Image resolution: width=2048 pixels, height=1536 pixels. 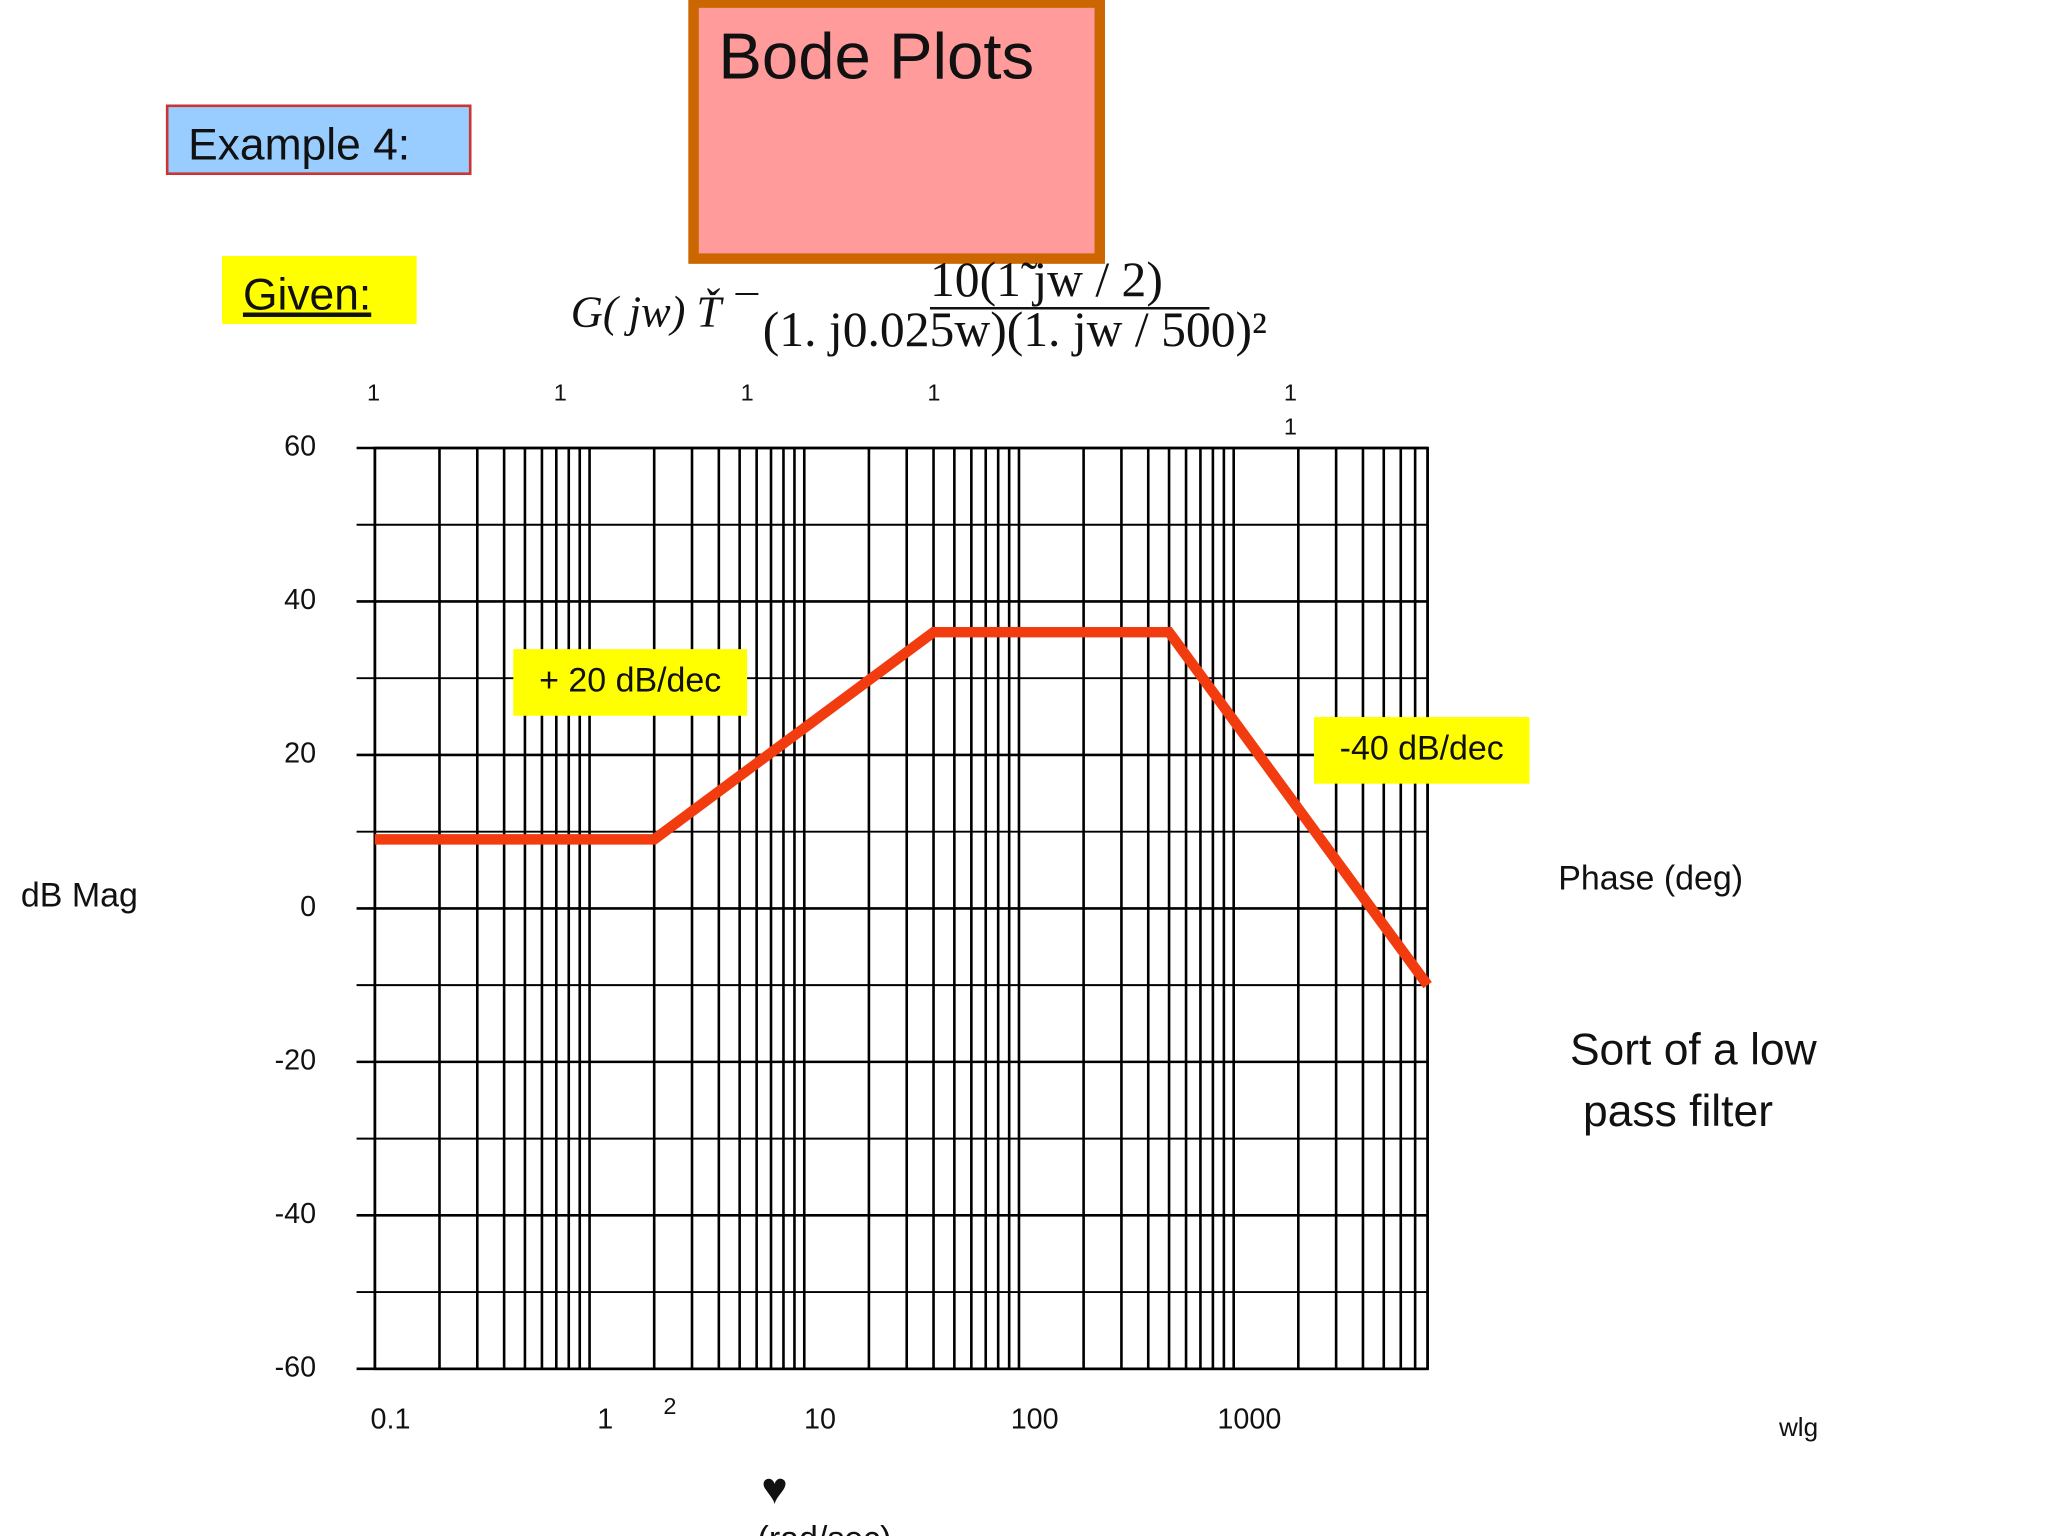 What do you see at coordinates (820, 1420) in the screenshot?
I see `x-tick-label: 10` at bounding box center [820, 1420].